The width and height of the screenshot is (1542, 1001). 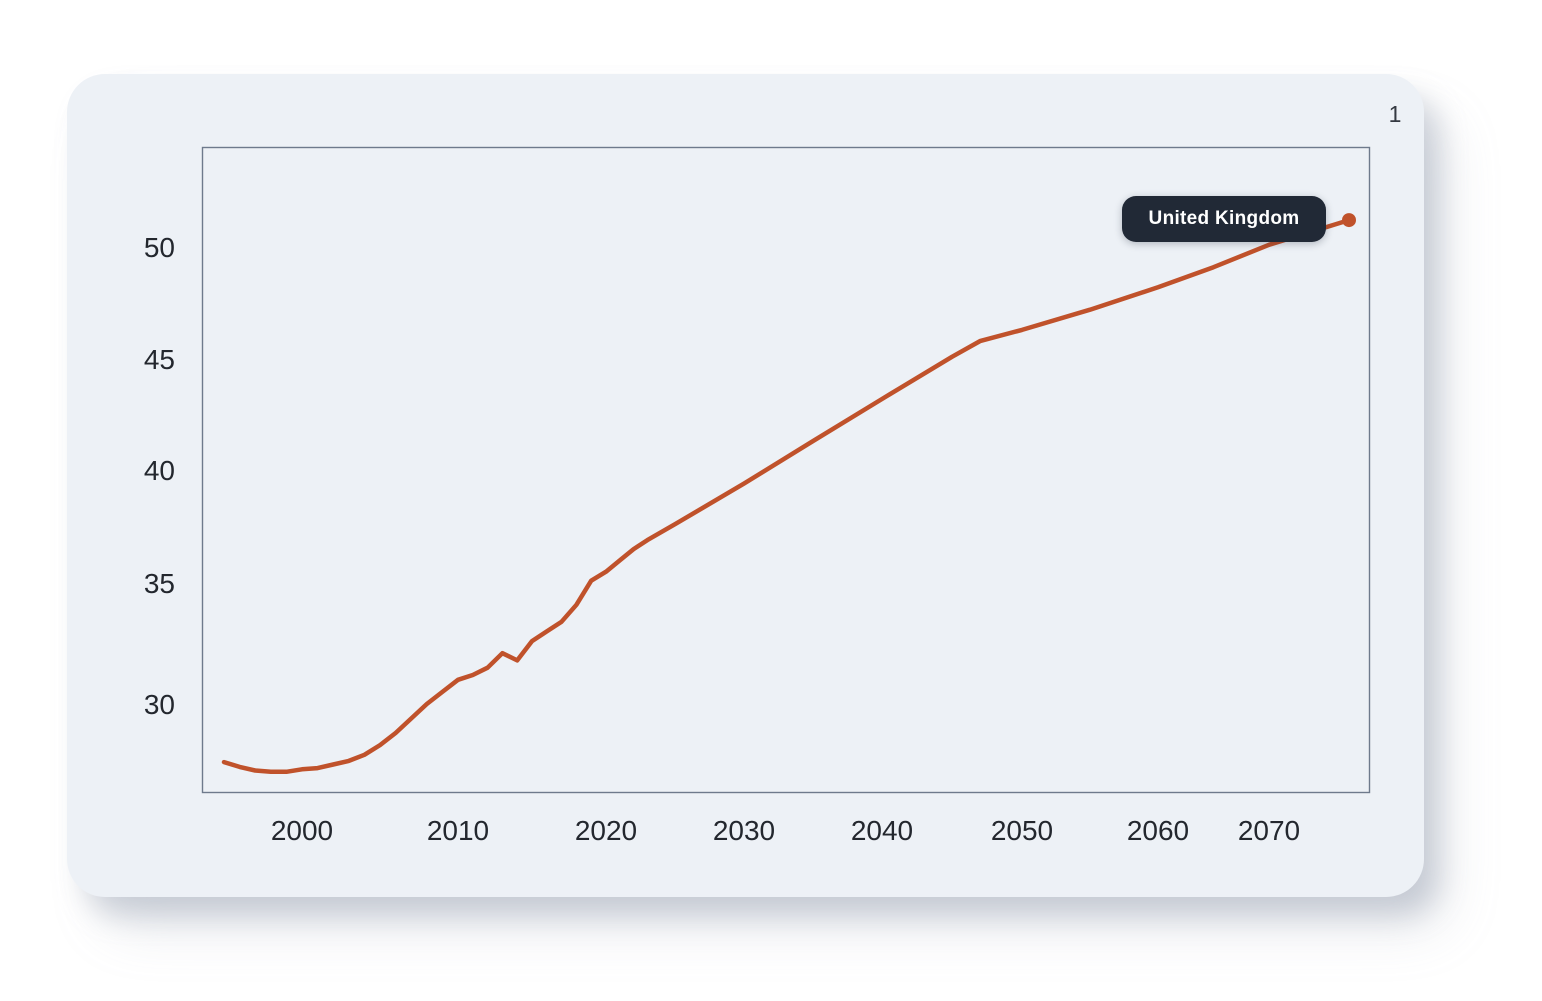 I want to click on x-tick-label: 2040, so click(x=882, y=830).